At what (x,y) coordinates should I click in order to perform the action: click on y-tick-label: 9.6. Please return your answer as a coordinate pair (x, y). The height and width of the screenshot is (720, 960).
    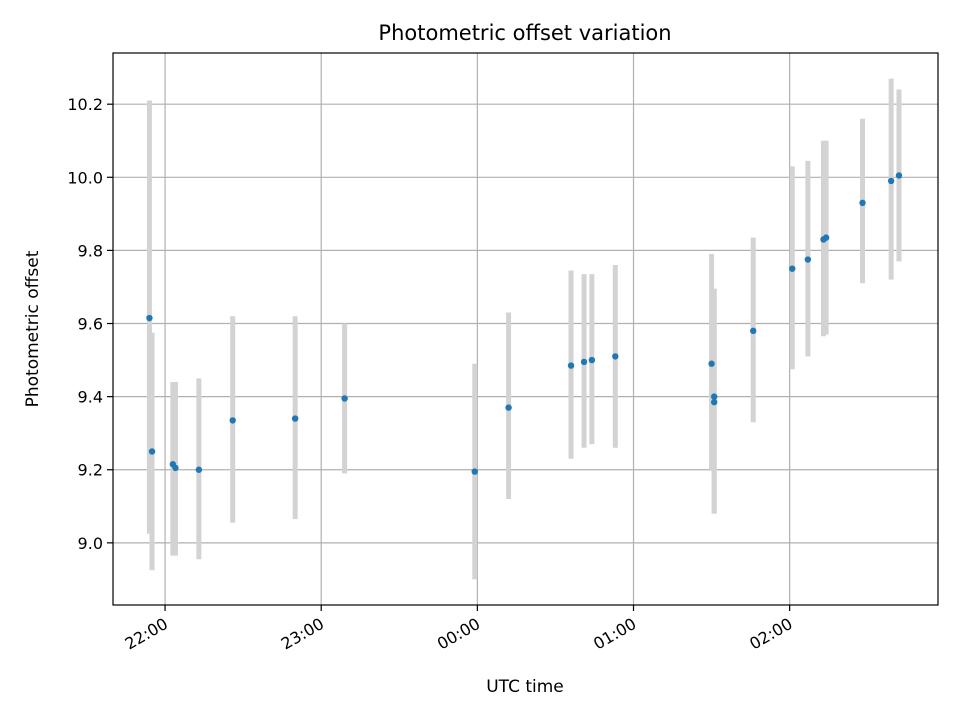
    Looking at the image, I should click on (90, 324).